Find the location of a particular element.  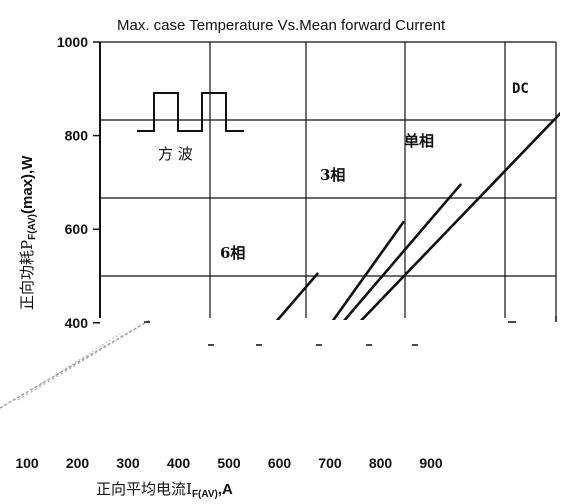

series-label: 单相 is located at coordinates (419, 141).